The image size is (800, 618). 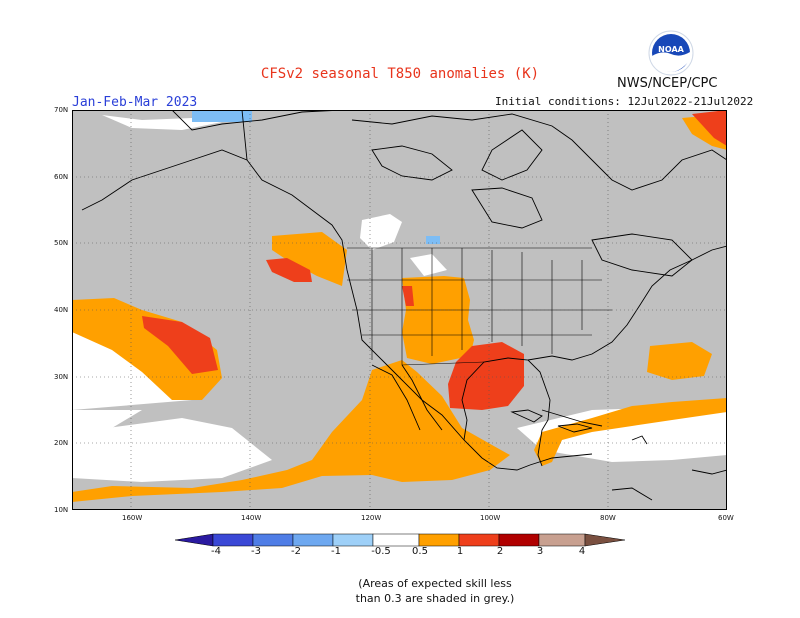 What do you see at coordinates (371, 518) in the screenshot?
I see `lon-label: 120W` at bounding box center [371, 518].